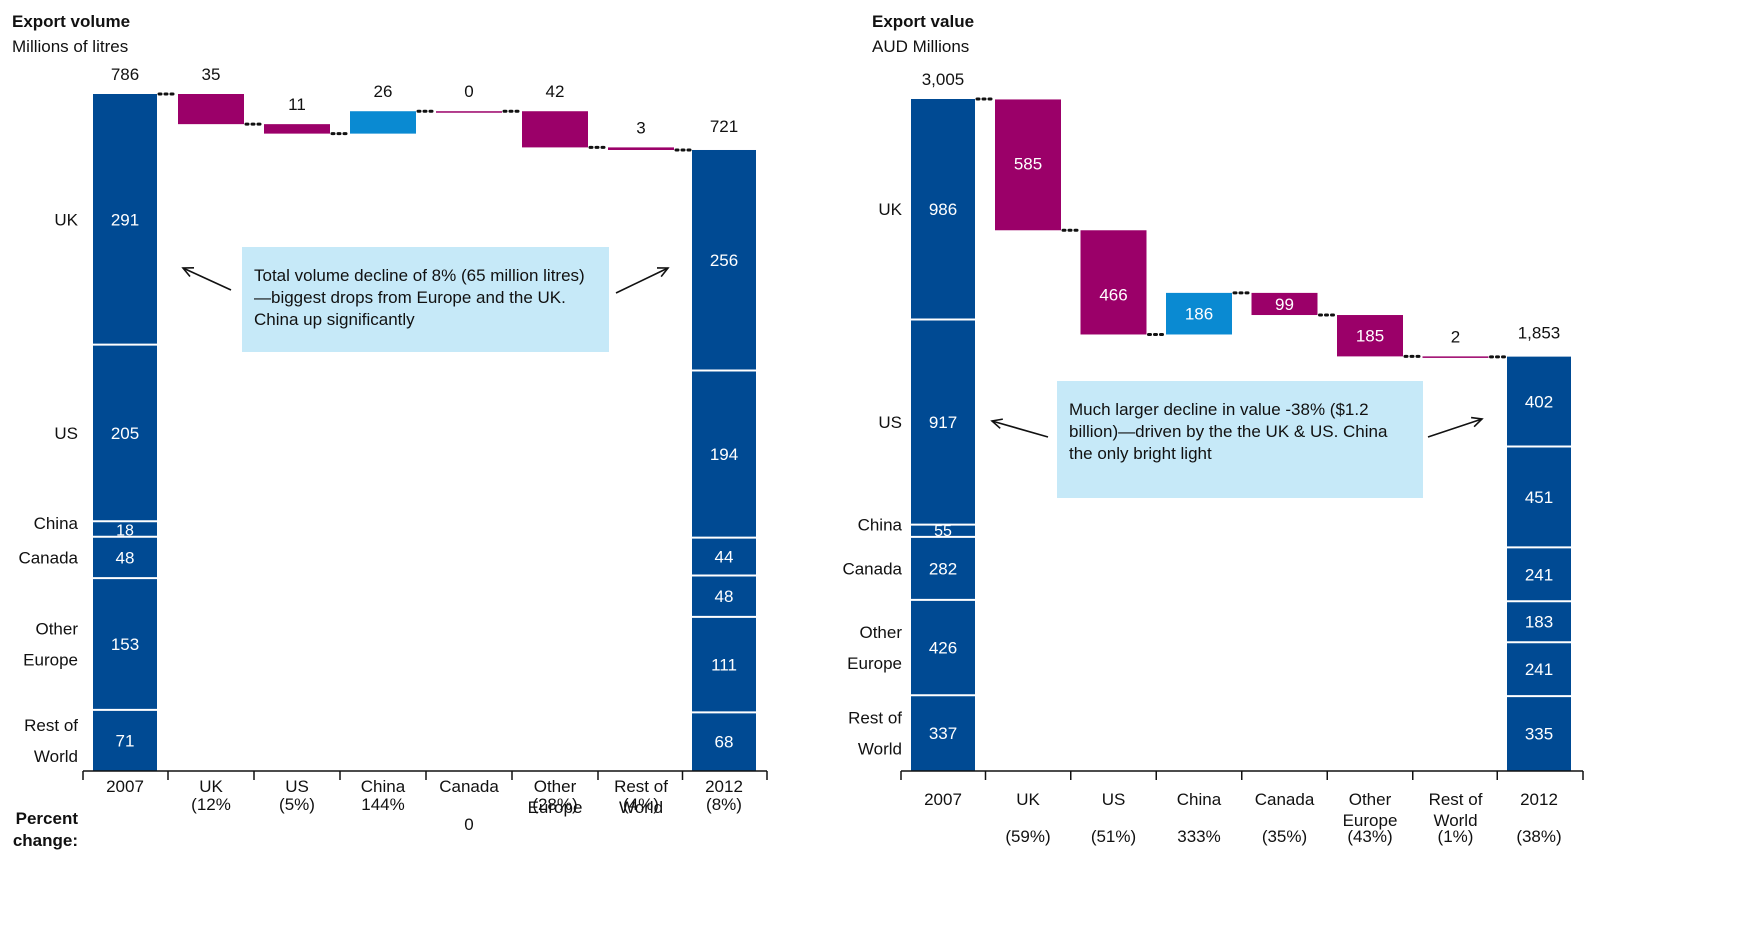 This screenshot has width=1744, height=947. Describe the element at coordinates (923, 21) in the screenshot. I see `value-title: Export value` at that location.